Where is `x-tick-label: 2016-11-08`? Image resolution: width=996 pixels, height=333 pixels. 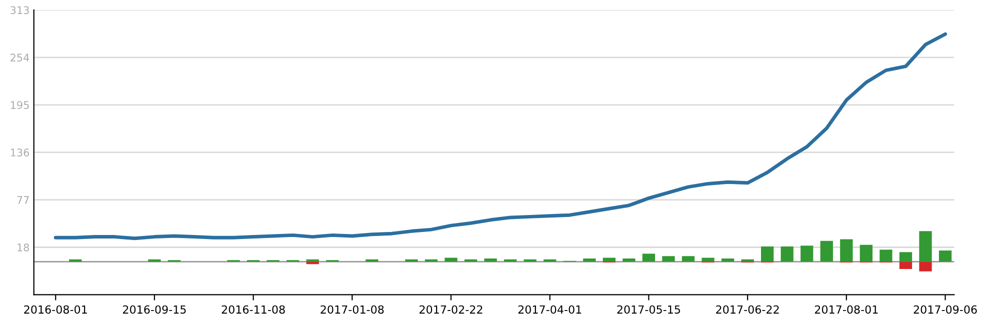 x-tick-label: 2016-11-08 is located at coordinates (253, 309).